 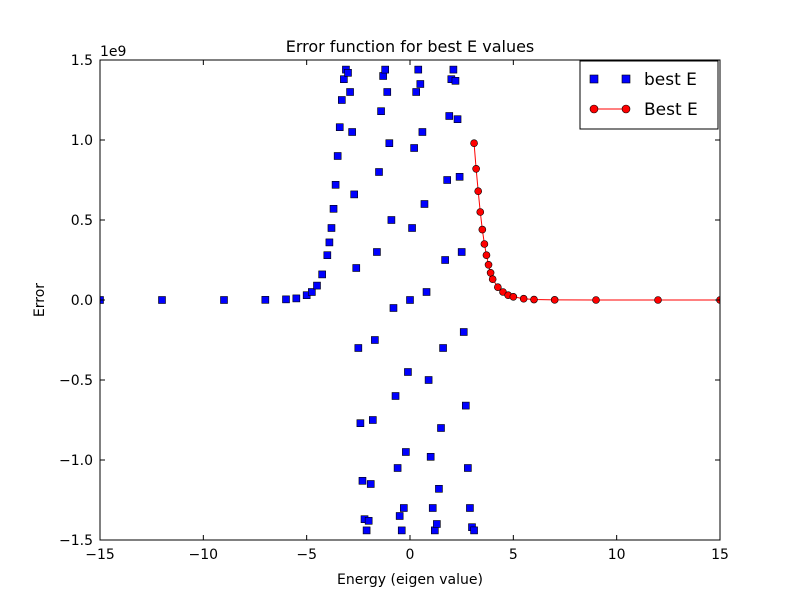 I want to click on y-tick-label: −0.5, so click(x=76, y=381).